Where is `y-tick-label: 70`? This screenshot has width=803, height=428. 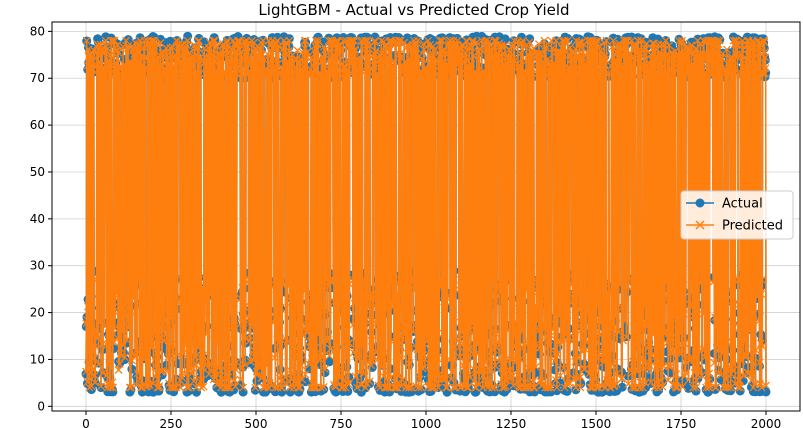
y-tick-label: 70 is located at coordinates (37, 78).